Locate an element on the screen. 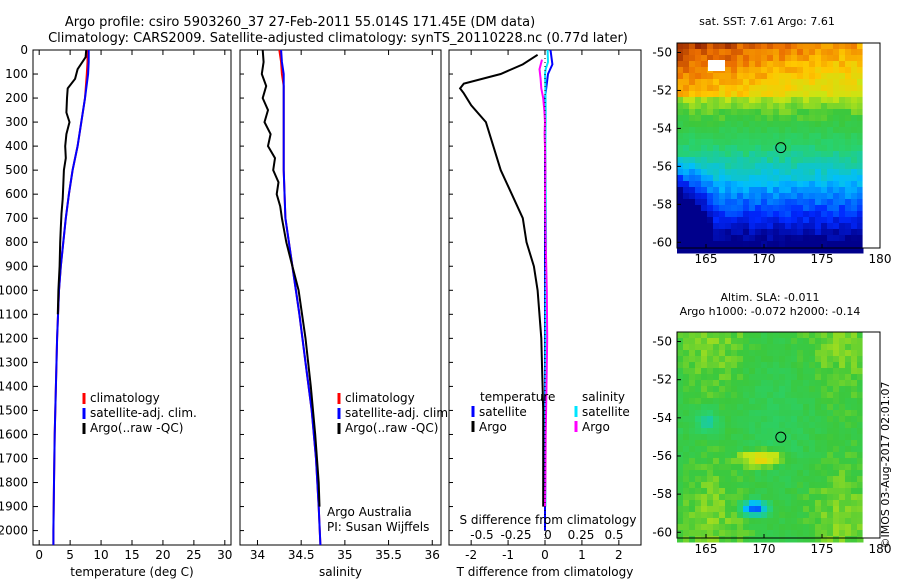  g-temperature-ytick-label: 600 is located at coordinates (16, 194).